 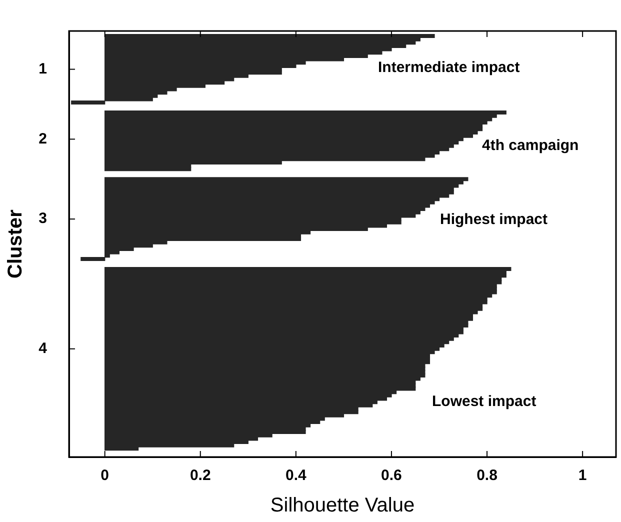 What do you see at coordinates (104, 475) in the screenshot?
I see `x-tick-label: 0` at bounding box center [104, 475].